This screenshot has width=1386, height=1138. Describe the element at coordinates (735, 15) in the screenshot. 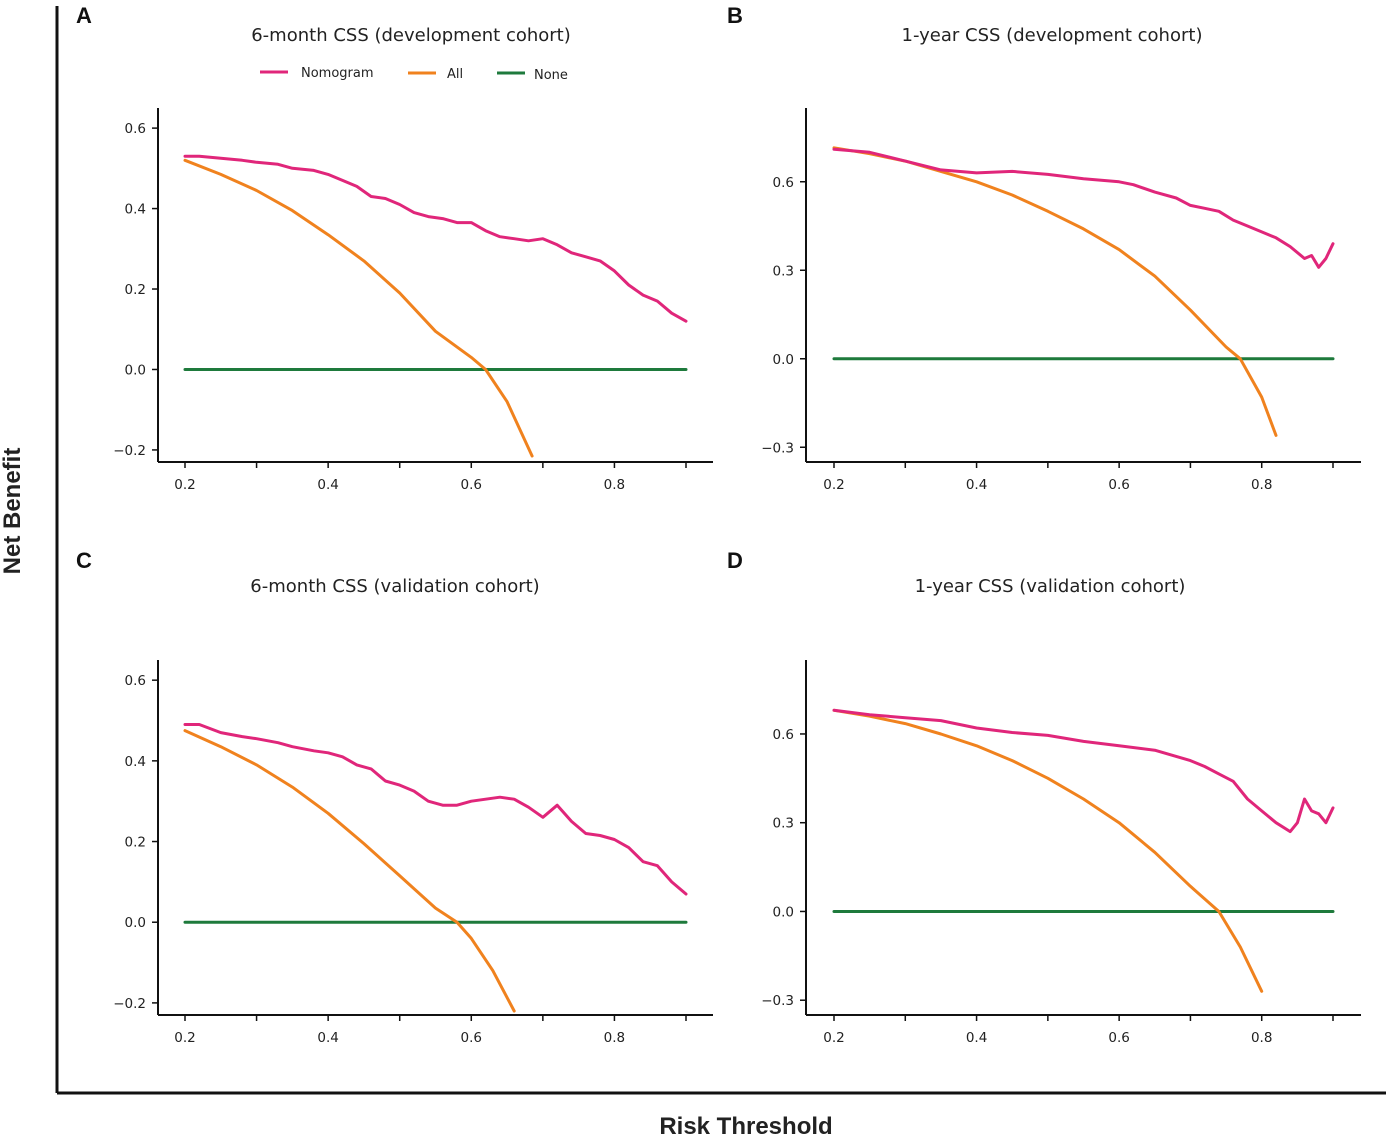

I see `panel-letter: B` at that location.